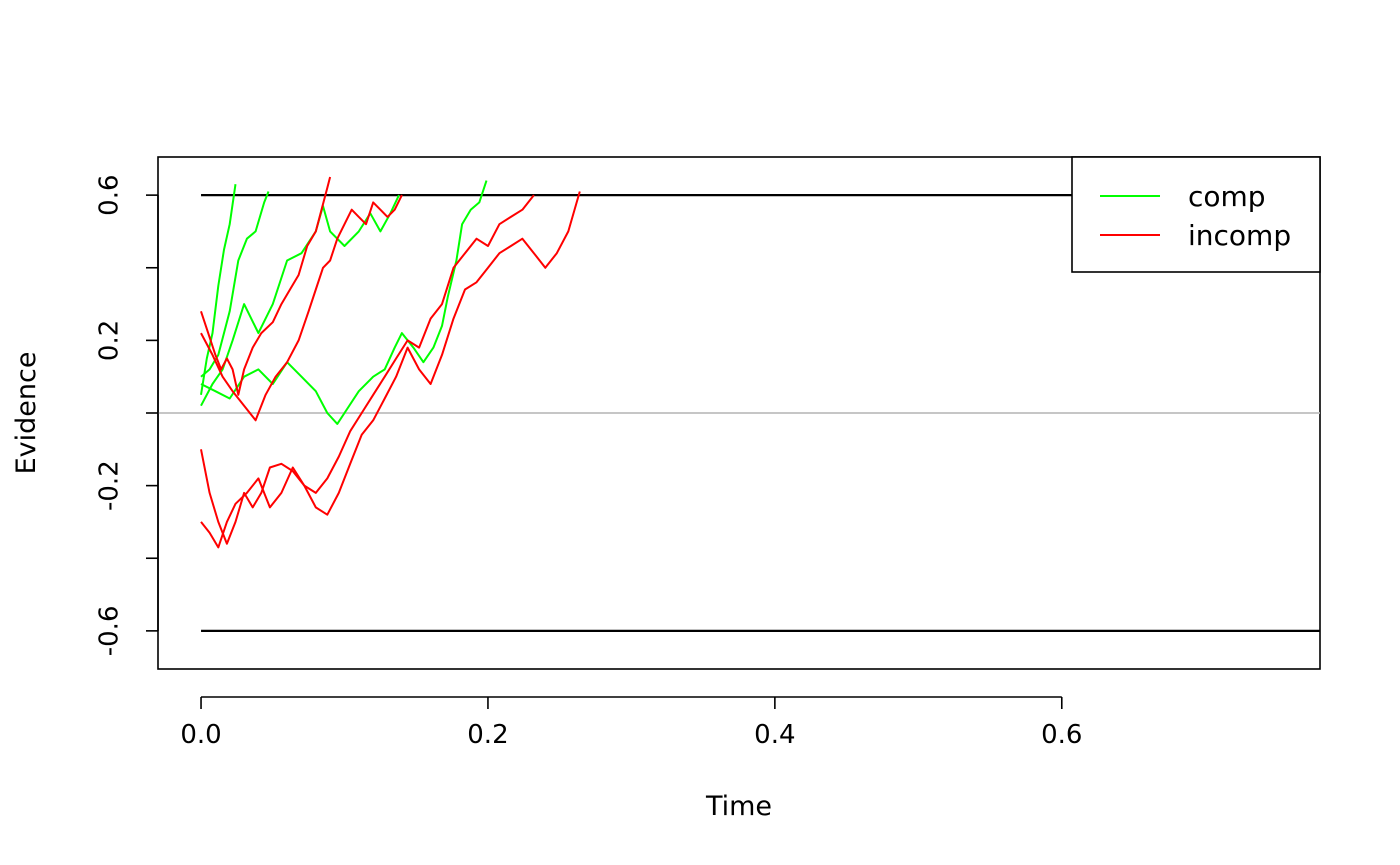  I want to click on x-axis: 0.0 0.2 0.4 0.6, so click(631, 723).